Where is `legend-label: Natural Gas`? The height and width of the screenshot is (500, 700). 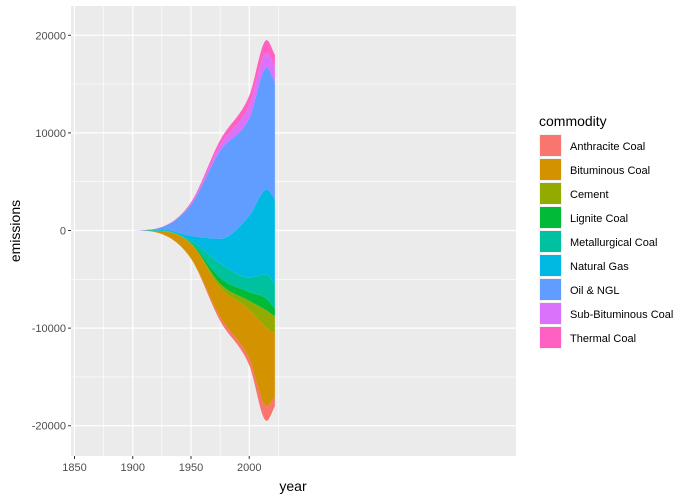
legend-label: Natural Gas is located at coordinates (599, 267).